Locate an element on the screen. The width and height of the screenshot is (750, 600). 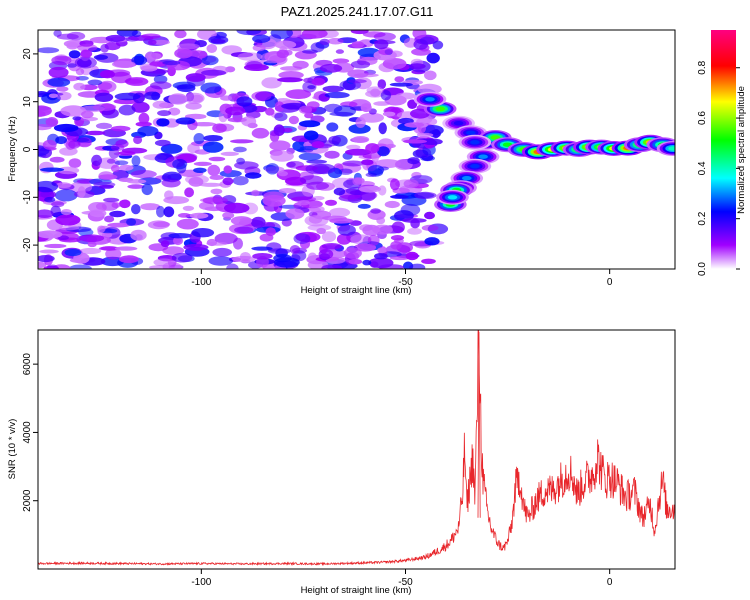
colorbar-tick-label: 0.6 is located at coordinates (702, 118).